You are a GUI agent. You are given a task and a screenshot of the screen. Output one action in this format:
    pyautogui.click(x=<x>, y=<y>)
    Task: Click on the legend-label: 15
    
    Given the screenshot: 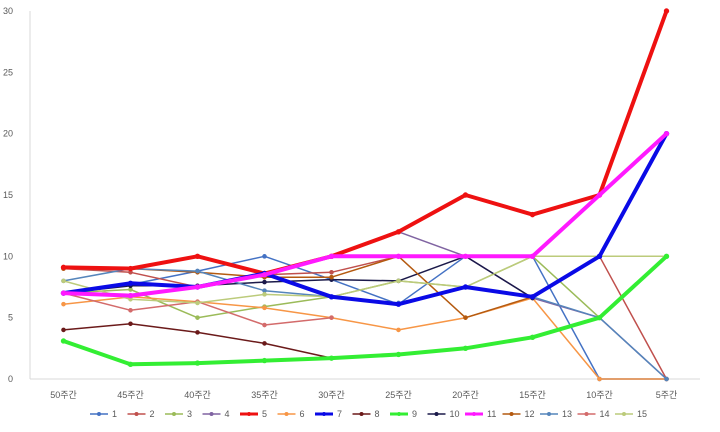 What is the action you would take?
    pyautogui.click(x=642, y=414)
    